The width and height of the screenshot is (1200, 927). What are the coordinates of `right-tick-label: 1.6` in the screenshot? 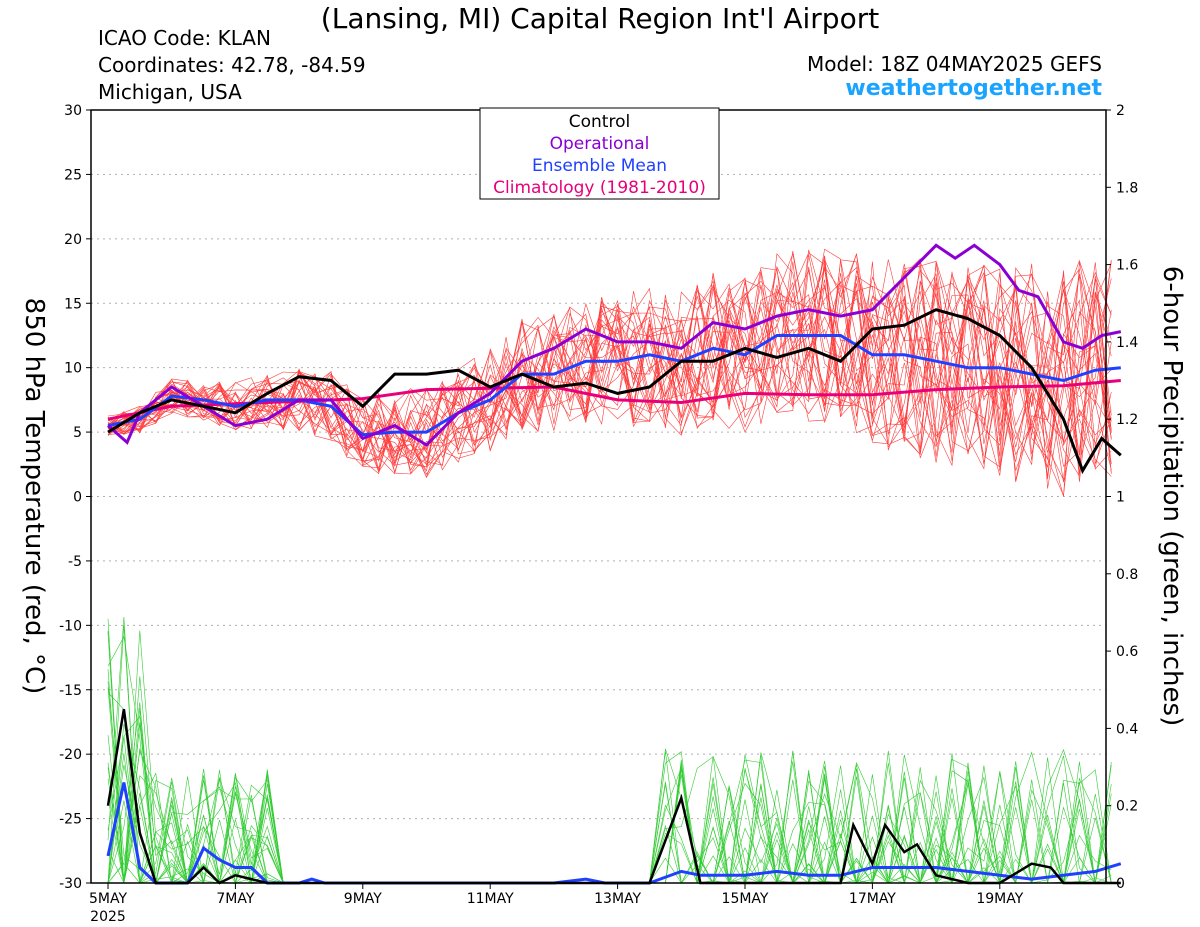 It's located at (1127, 266).